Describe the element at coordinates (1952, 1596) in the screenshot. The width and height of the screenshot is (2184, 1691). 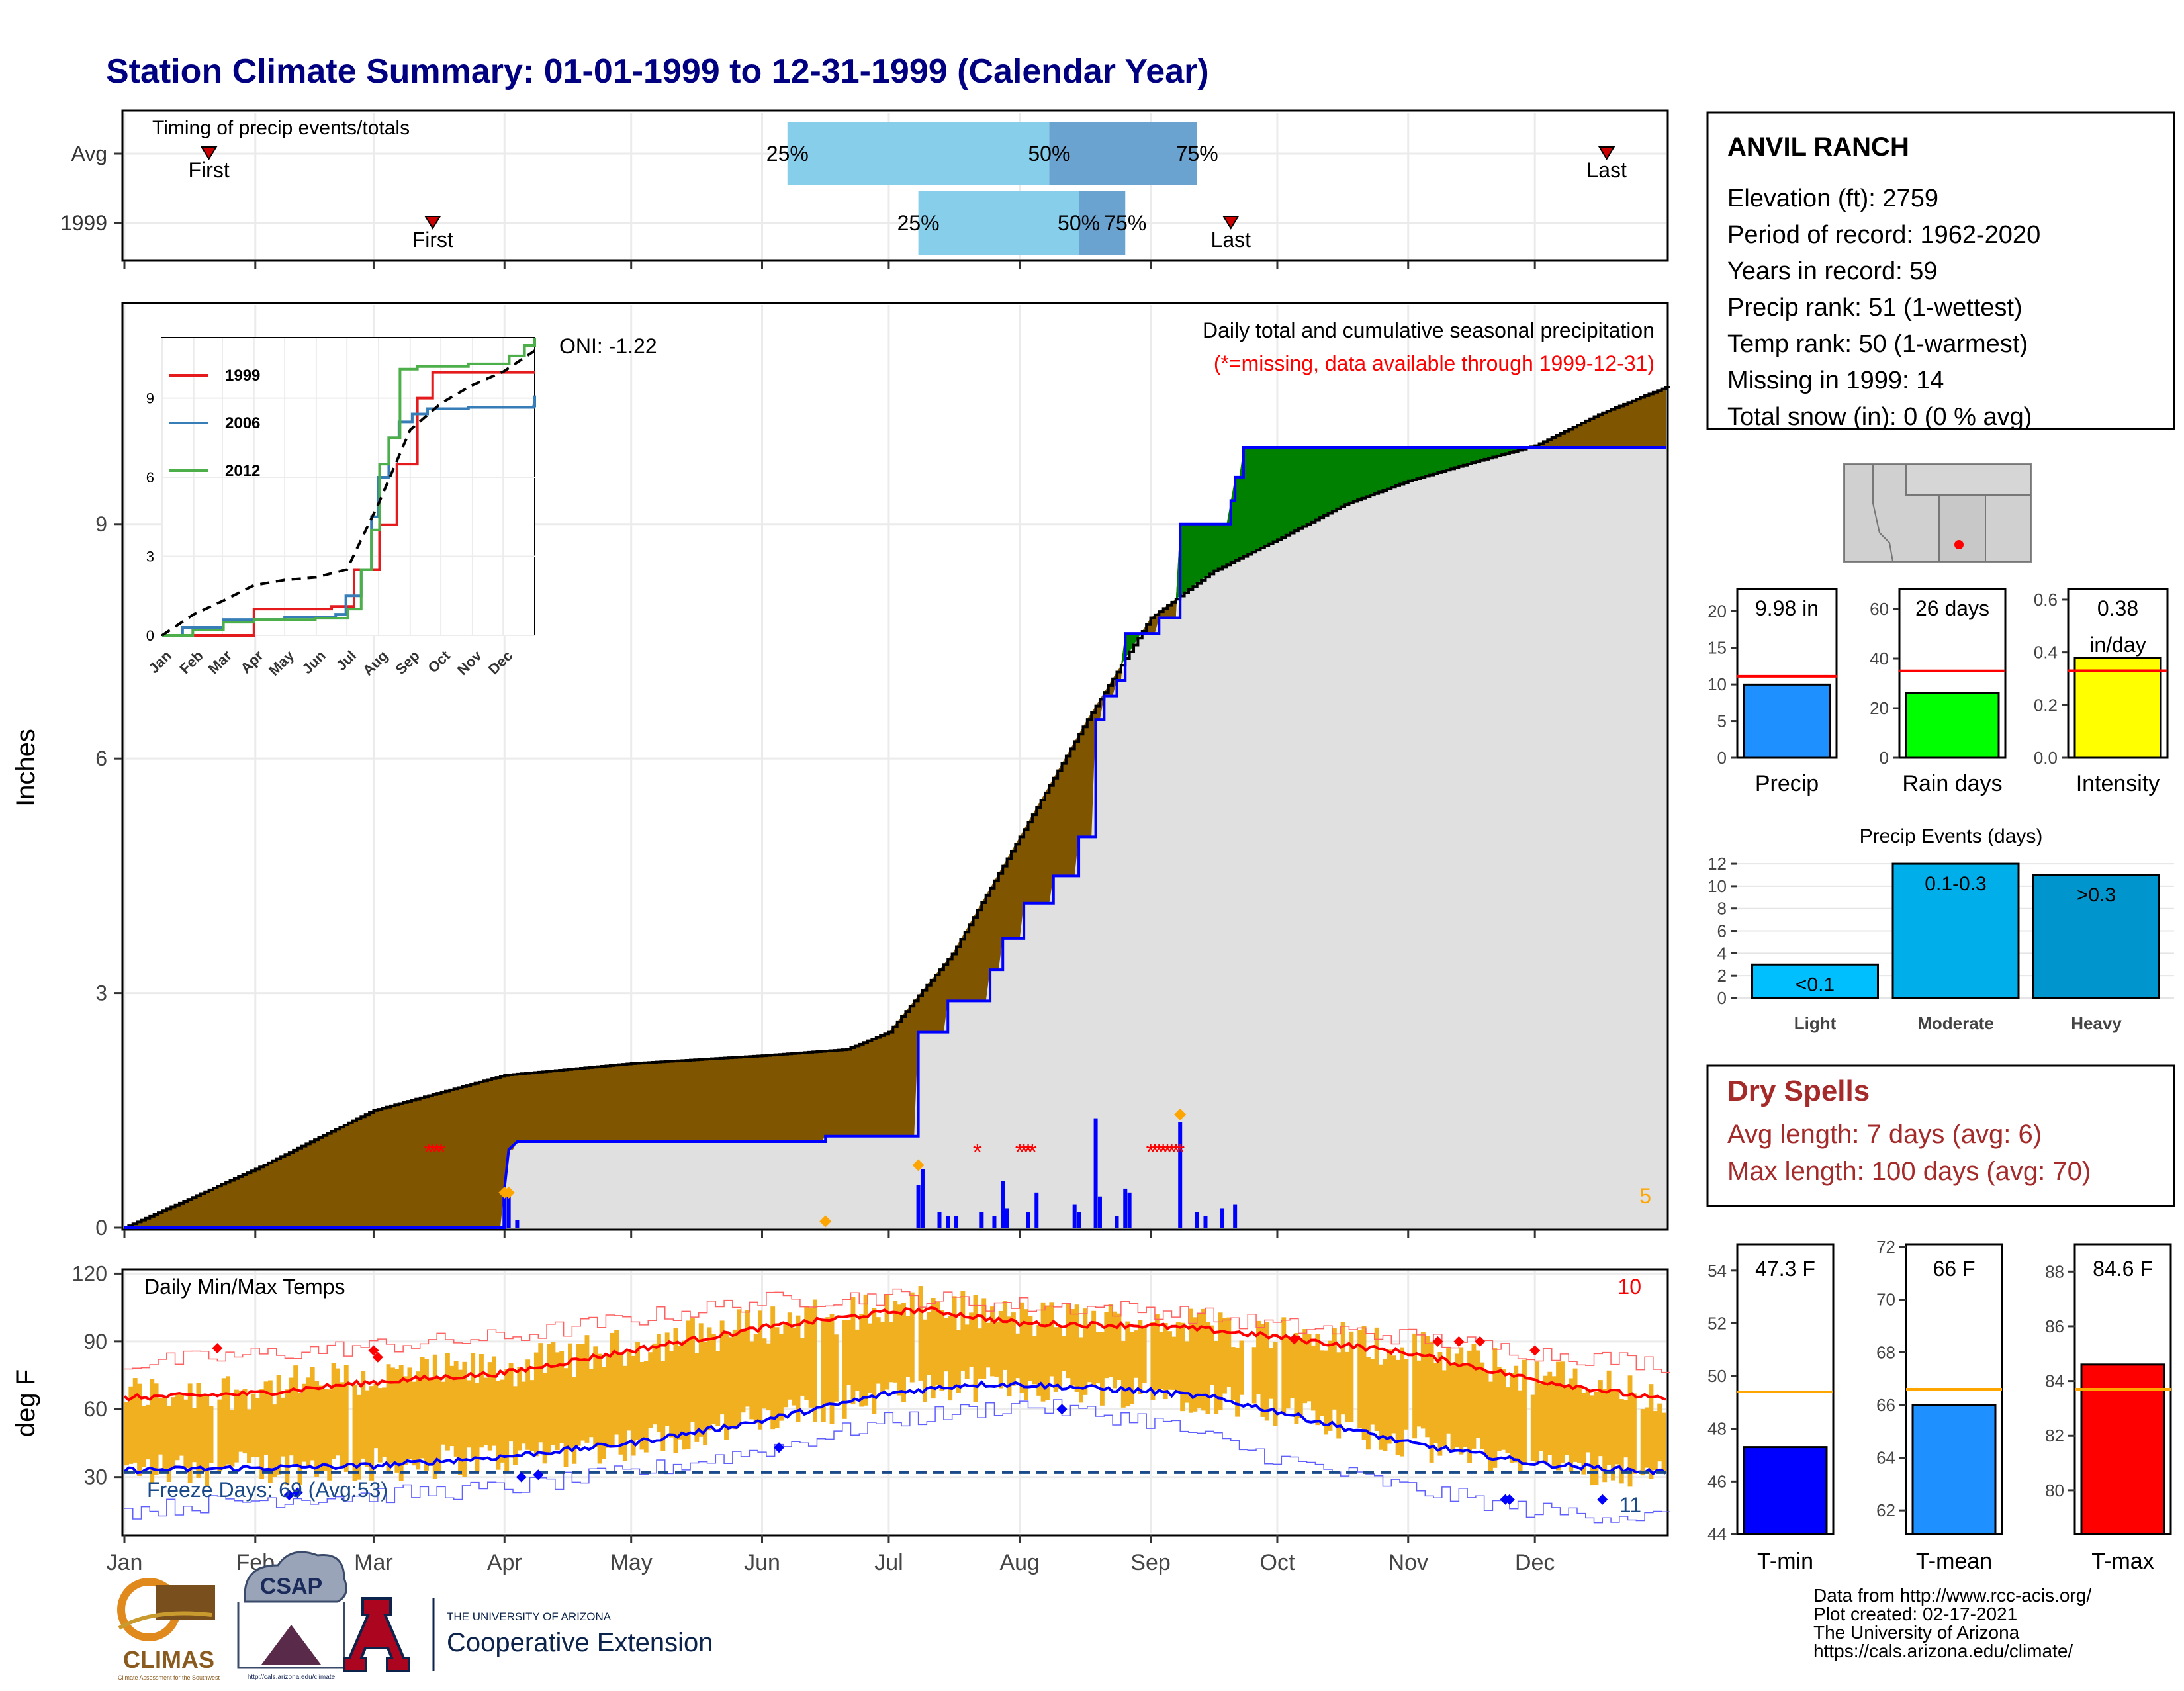
I see `footer-line-data-source: Data from http://www.rcc-acis.org/` at that location.